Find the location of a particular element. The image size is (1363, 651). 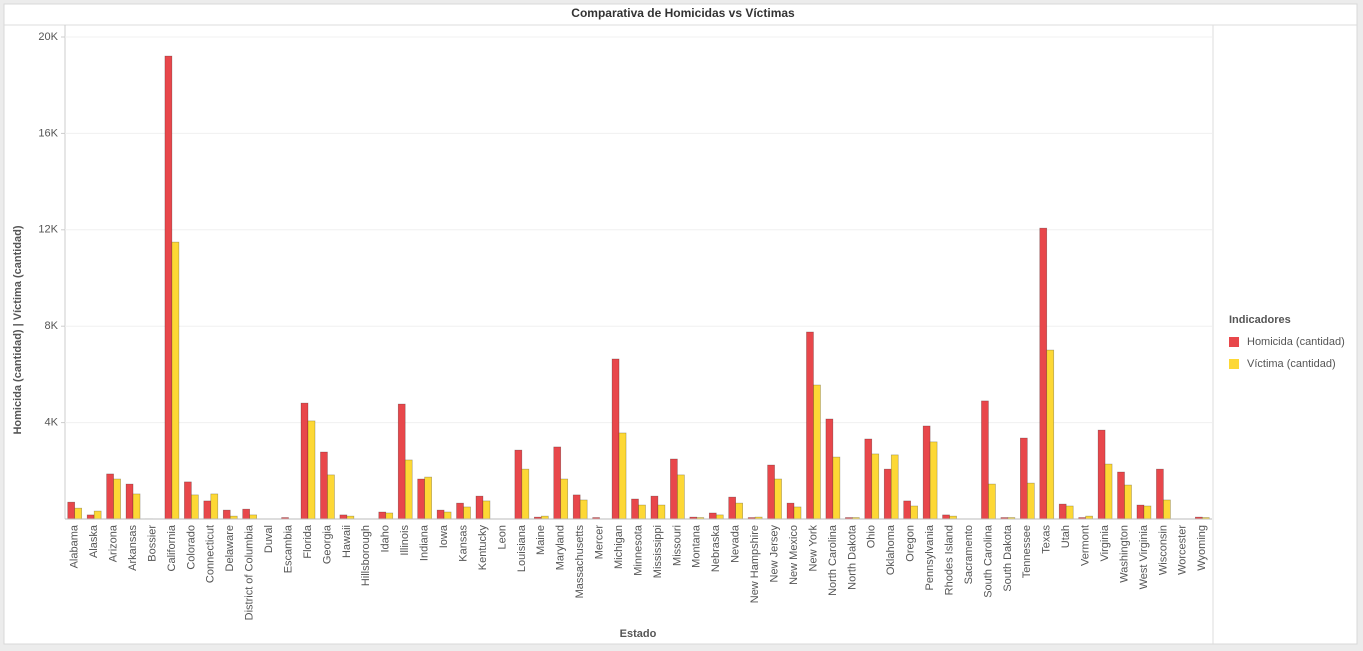

x-tick-label: Pennsylvania is located at coordinates (930, 557).